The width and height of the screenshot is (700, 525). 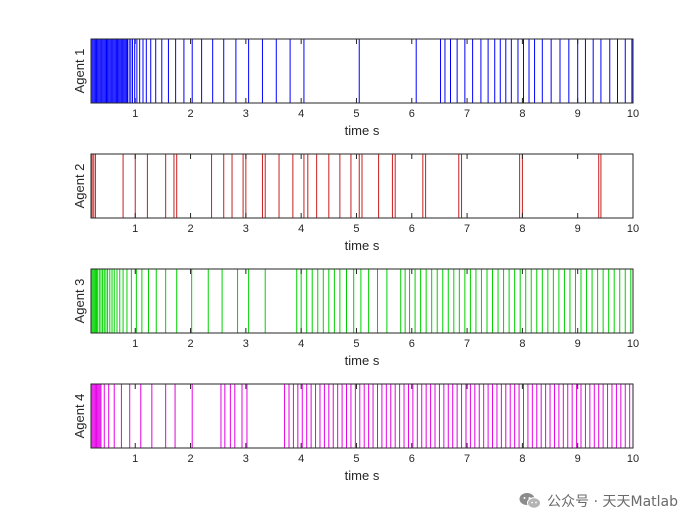 I want to click on y-axis-label: Agent 2, so click(x=79, y=186).